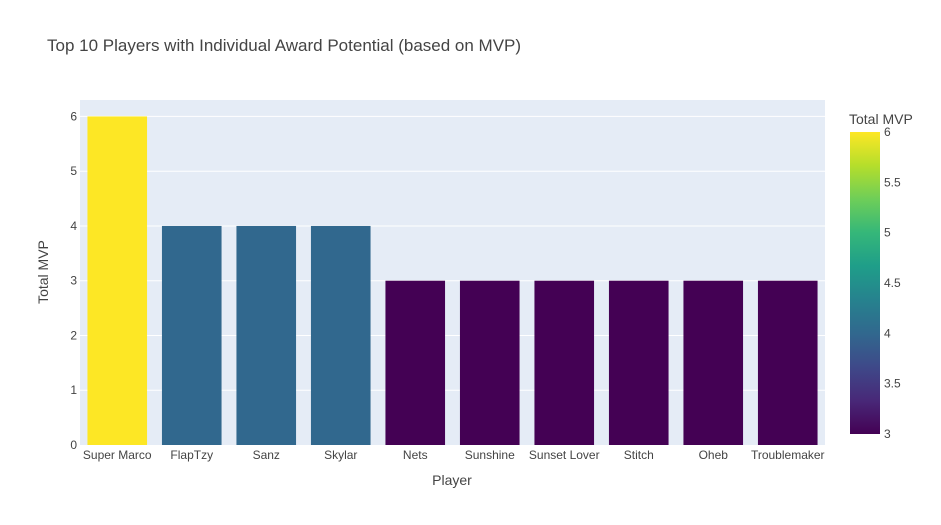 The height and width of the screenshot is (525, 941). Describe the element at coordinates (887, 434) in the screenshot. I see `colorbar-tick-label: 3` at that location.